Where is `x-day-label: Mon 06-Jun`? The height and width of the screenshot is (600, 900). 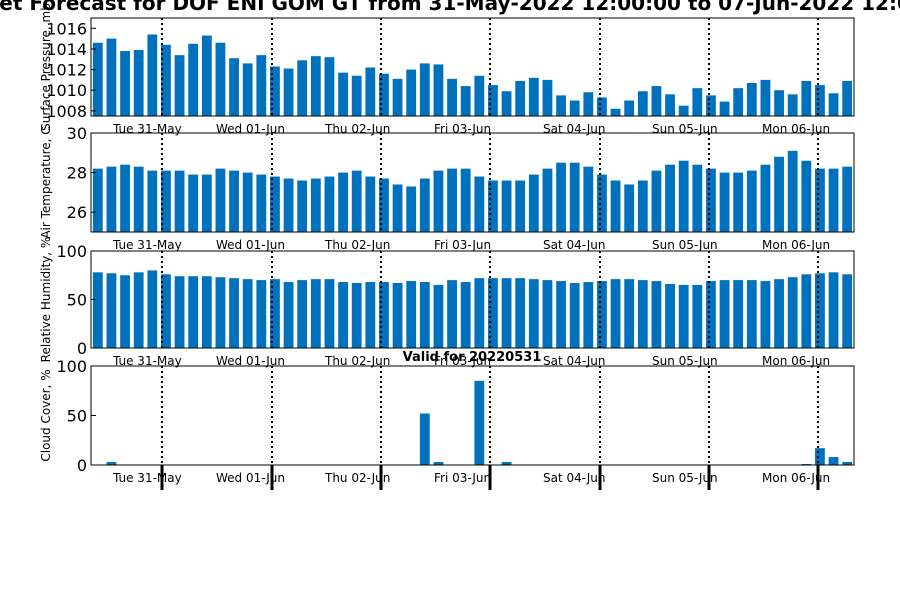
x-day-label: Mon 06-Jun is located at coordinates (796, 245).